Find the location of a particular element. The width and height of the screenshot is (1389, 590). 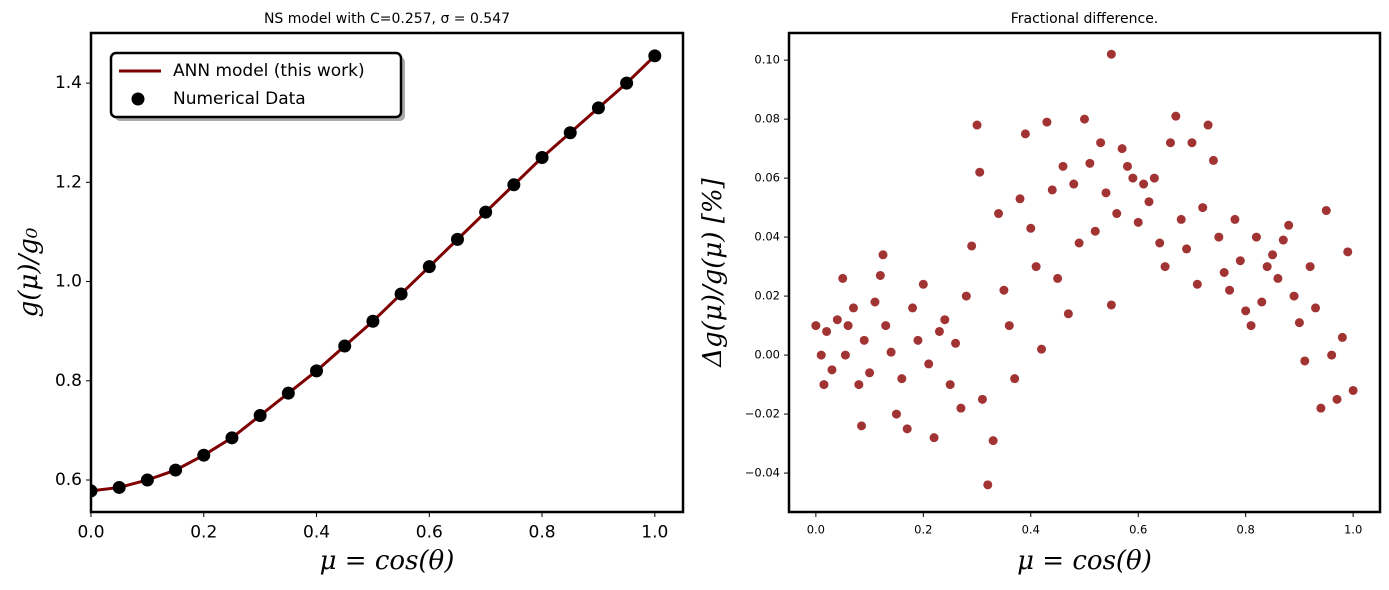

y-tick-label: 0.04 is located at coordinates (767, 237).